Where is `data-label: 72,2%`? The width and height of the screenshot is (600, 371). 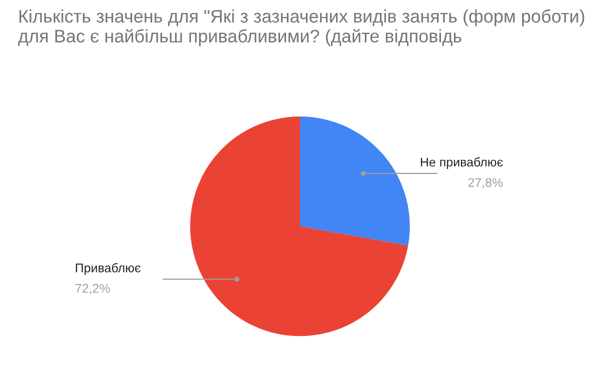
data-label: 72,2% is located at coordinates (93, 289).